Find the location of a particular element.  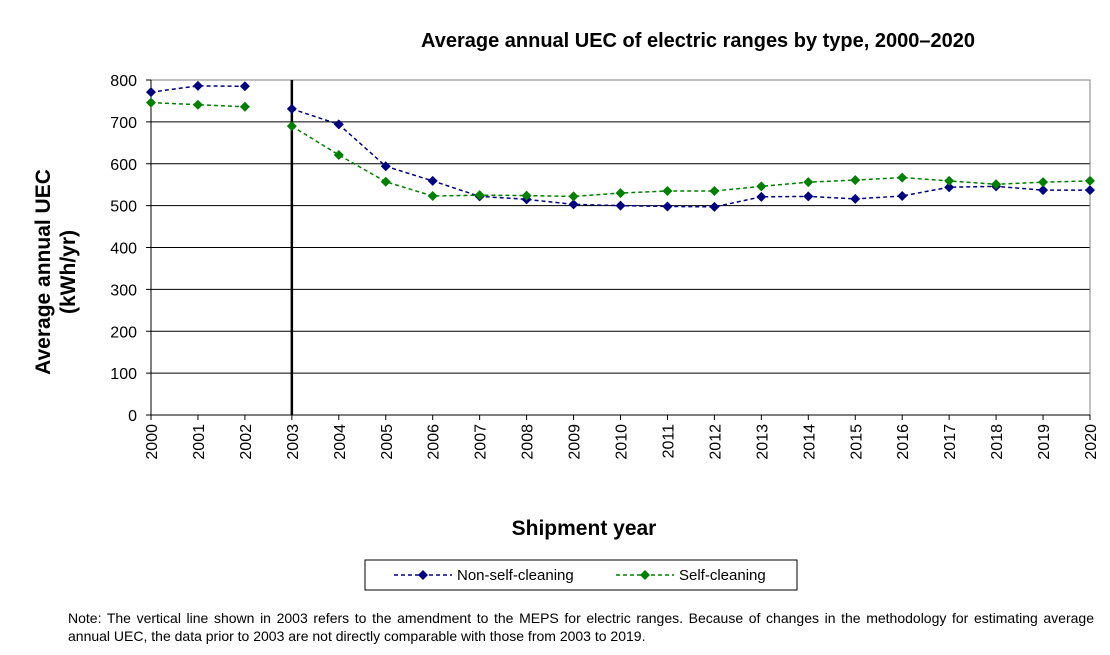

y-tick-label: 0 is located at coordinates (132, 416).